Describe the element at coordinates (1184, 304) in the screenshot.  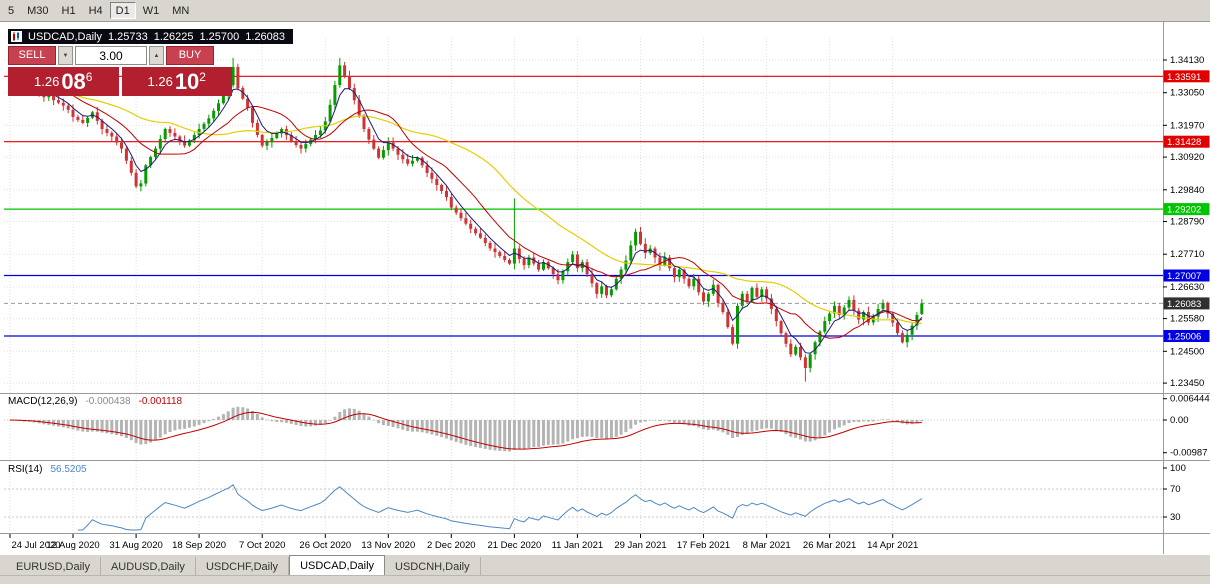
I see `current-price-label: 1.26083` at that location.